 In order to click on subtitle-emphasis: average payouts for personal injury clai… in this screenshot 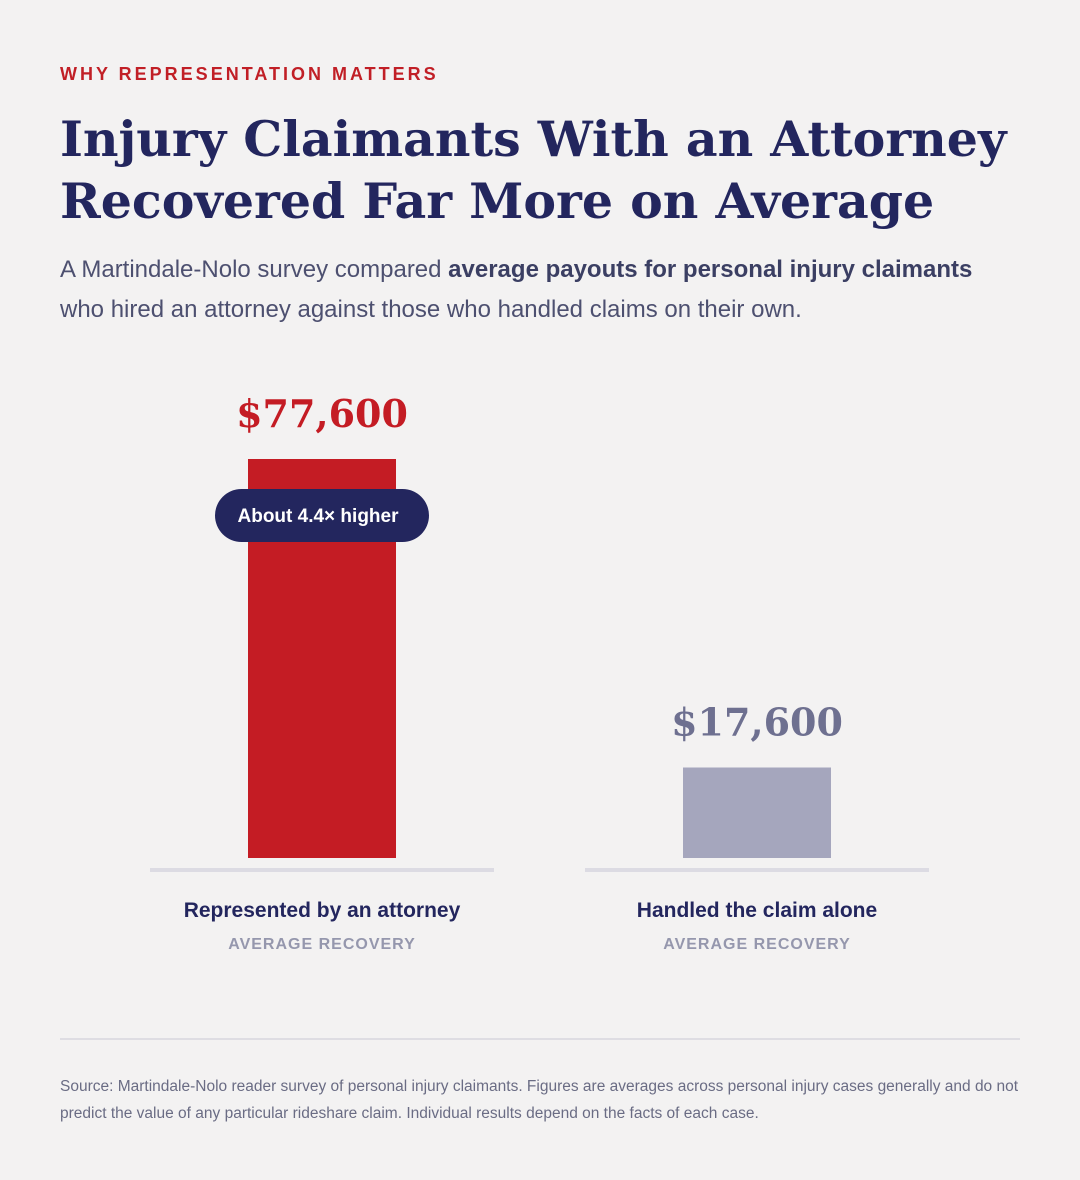, I will do `click(710, 269)`.